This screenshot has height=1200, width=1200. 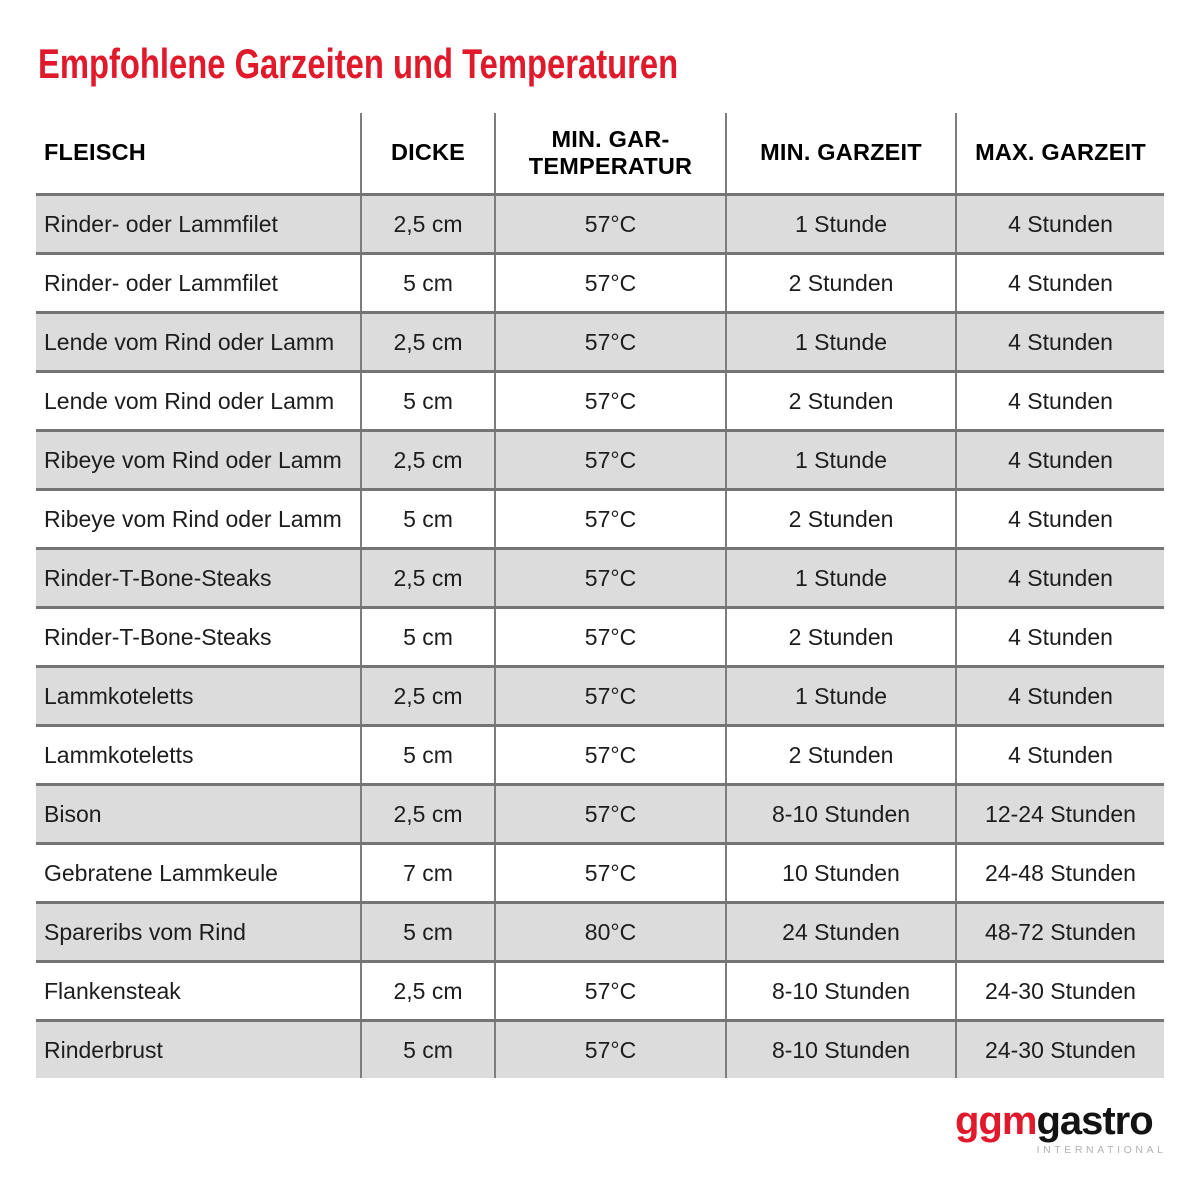 What do you see at coordinates (358, 63) in the screenshot?
I see `page-title: Empfohlene Garzeiten und Temperaturen` at bounding box center [358, 63].